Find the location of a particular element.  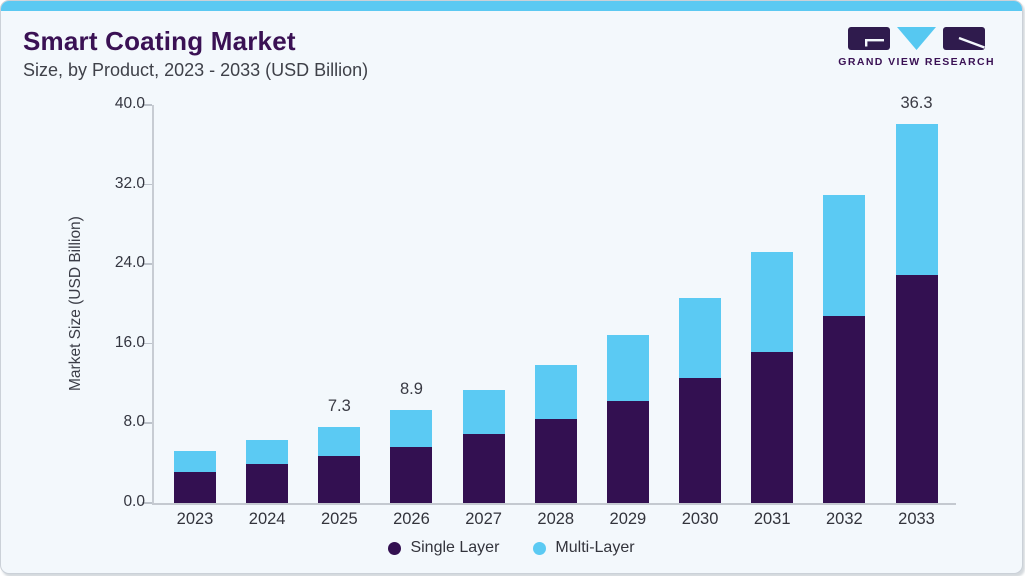

accent-top-bar is located at coordinates (511, 6).